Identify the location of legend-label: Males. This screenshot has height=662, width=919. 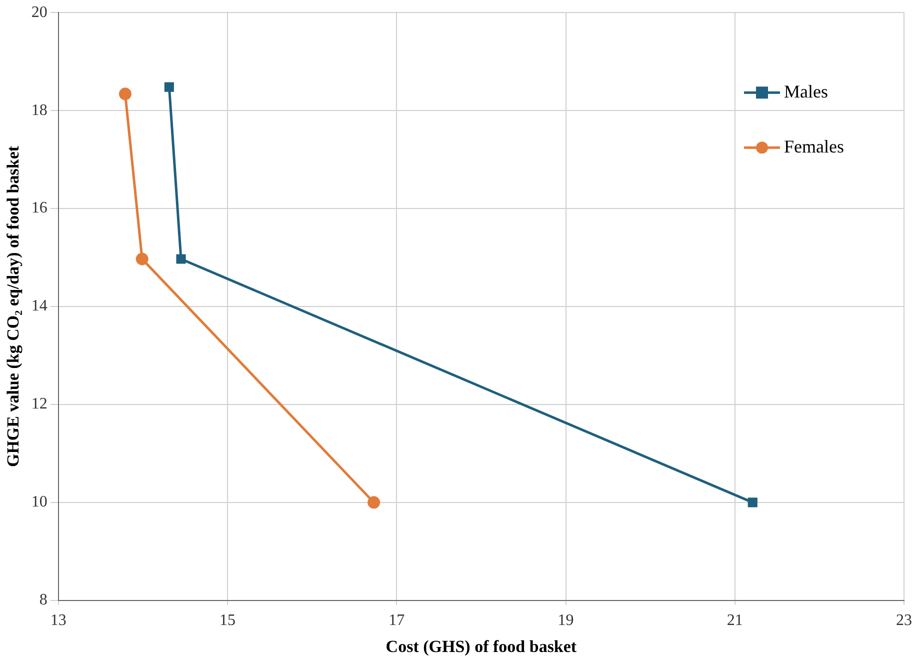
(806, 91).